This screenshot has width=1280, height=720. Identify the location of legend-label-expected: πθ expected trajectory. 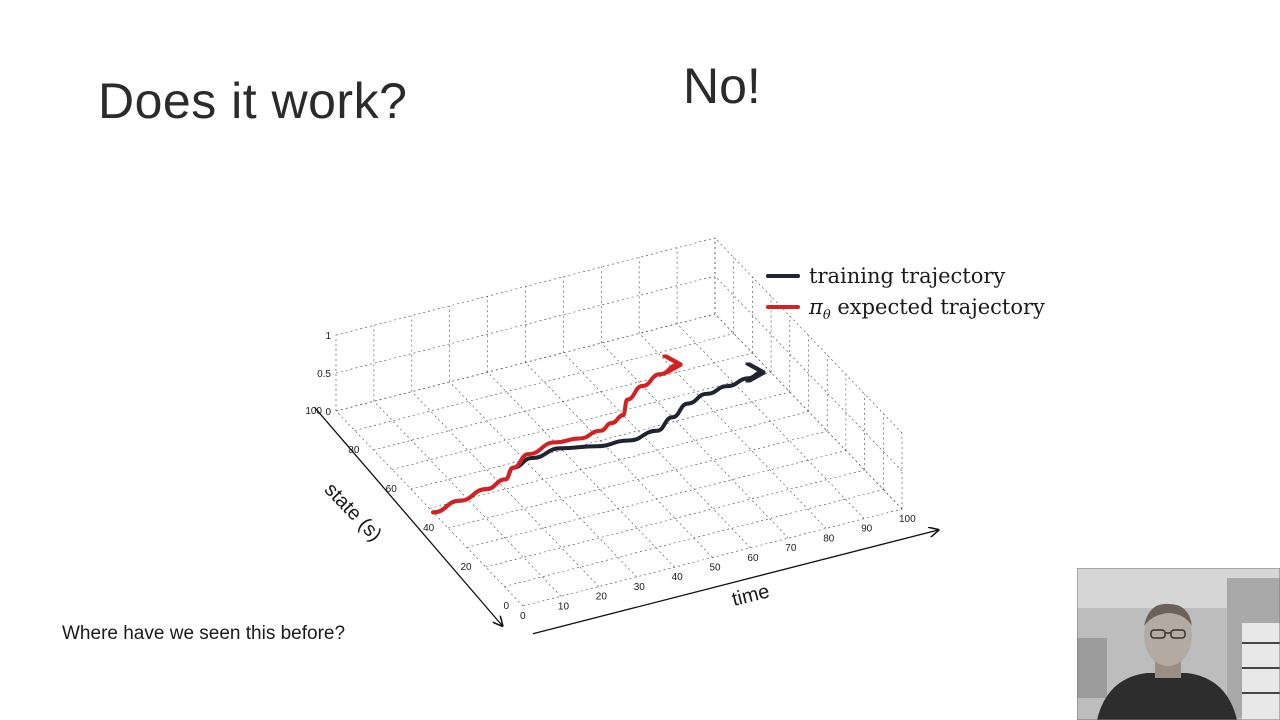
(926, 309).